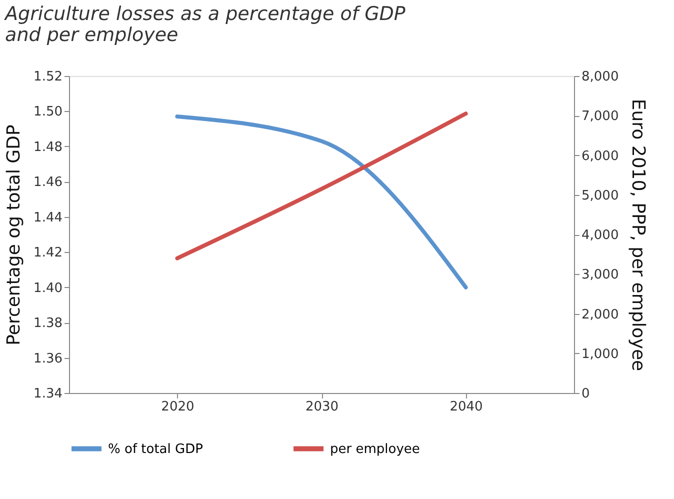 This screenshot has height=499, width=674. Describe the element at coordinates (586, 394) in the screenshot. I see `y2-tick-label: 0` at that location.